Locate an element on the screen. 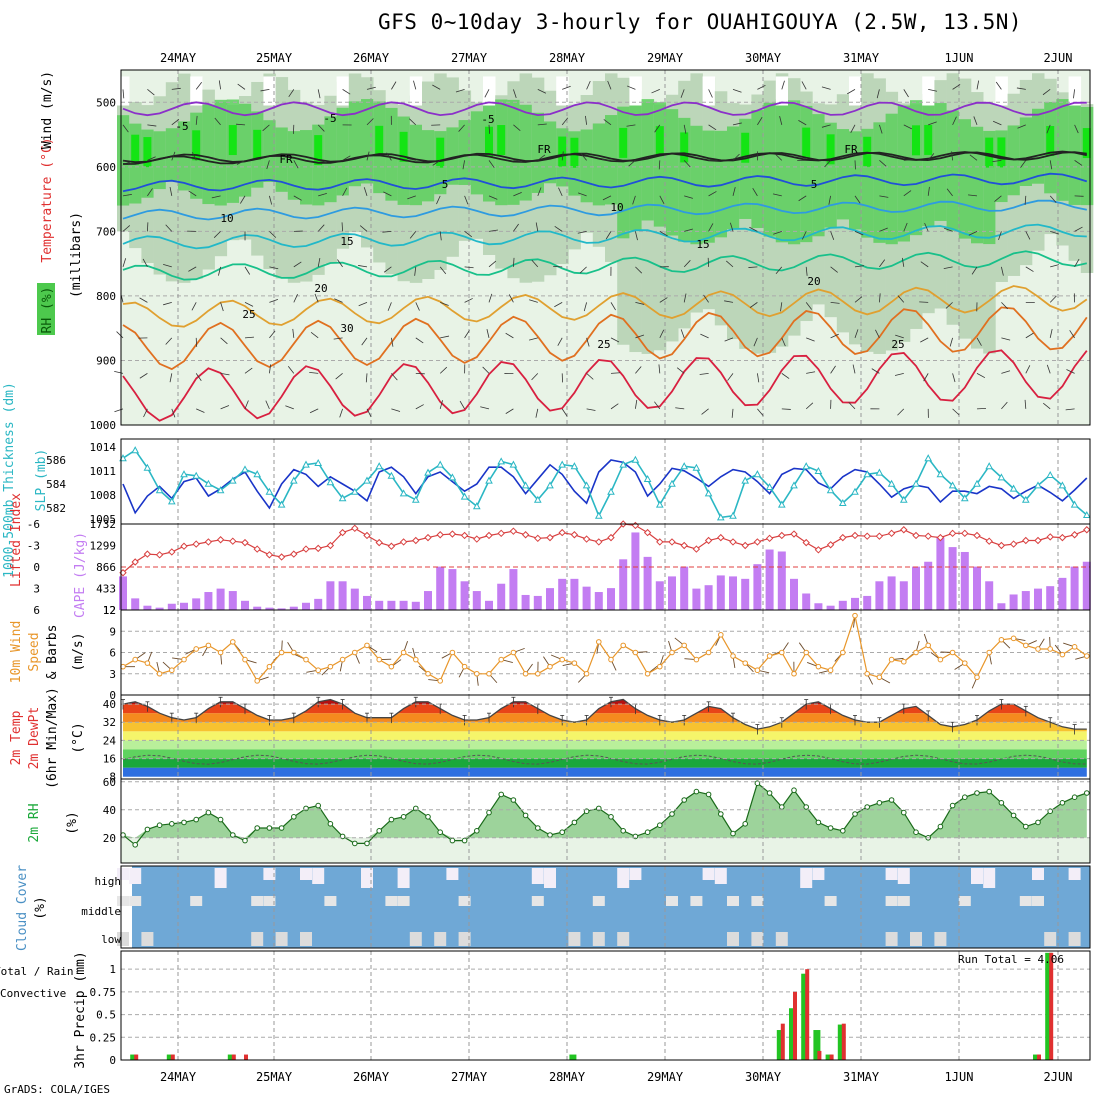  temp2m-panel: 40 32 24 16 8 is located at coordinates (596, 739).